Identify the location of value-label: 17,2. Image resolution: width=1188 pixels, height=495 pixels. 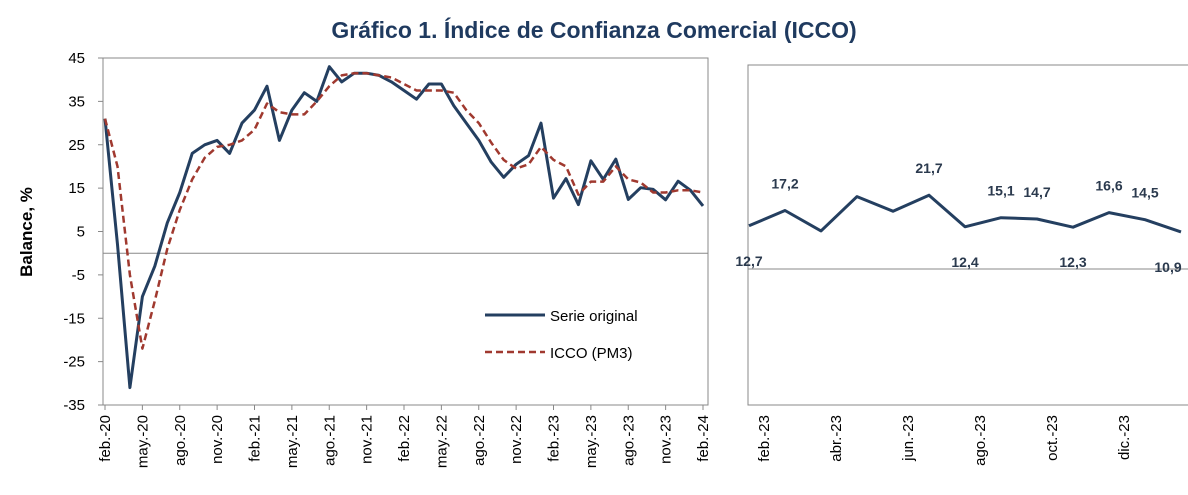
(784, 184).